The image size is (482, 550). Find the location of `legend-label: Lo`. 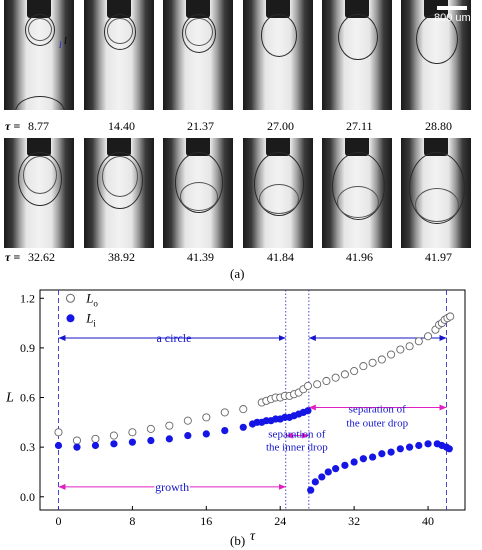

legend-label: Lo is located at coordinates (91, 299).